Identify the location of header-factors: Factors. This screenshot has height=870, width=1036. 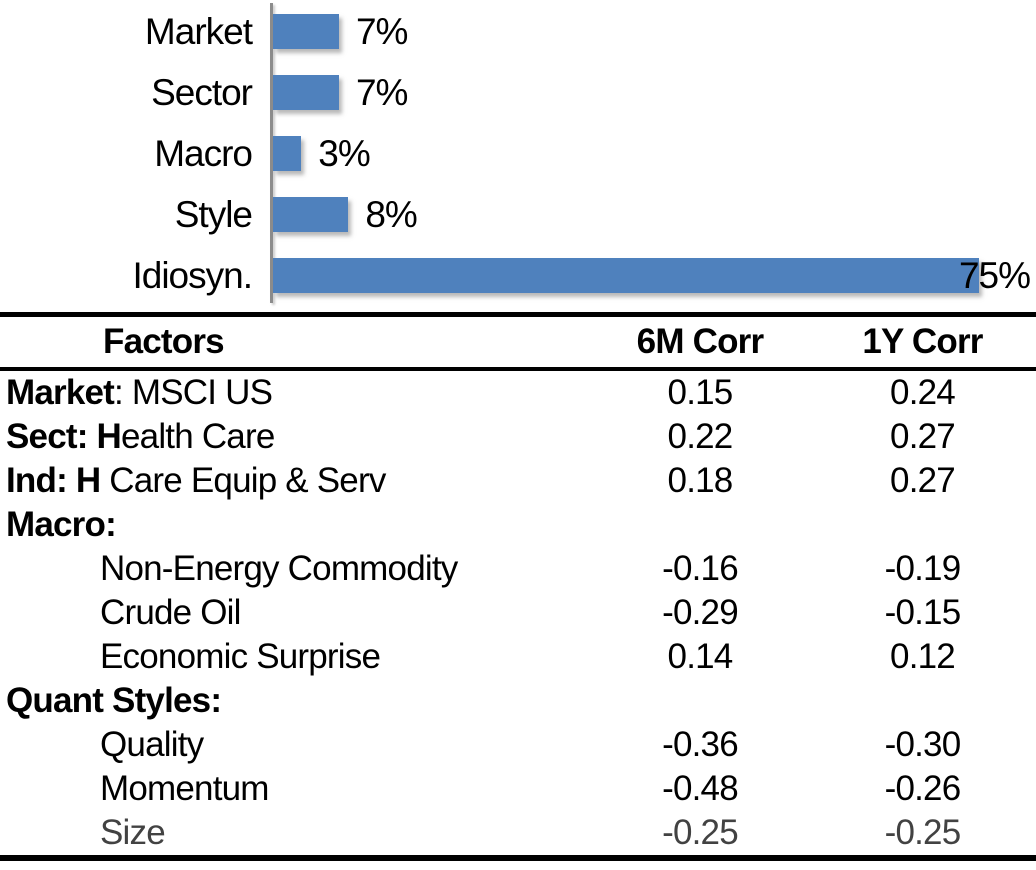
(164, 341).